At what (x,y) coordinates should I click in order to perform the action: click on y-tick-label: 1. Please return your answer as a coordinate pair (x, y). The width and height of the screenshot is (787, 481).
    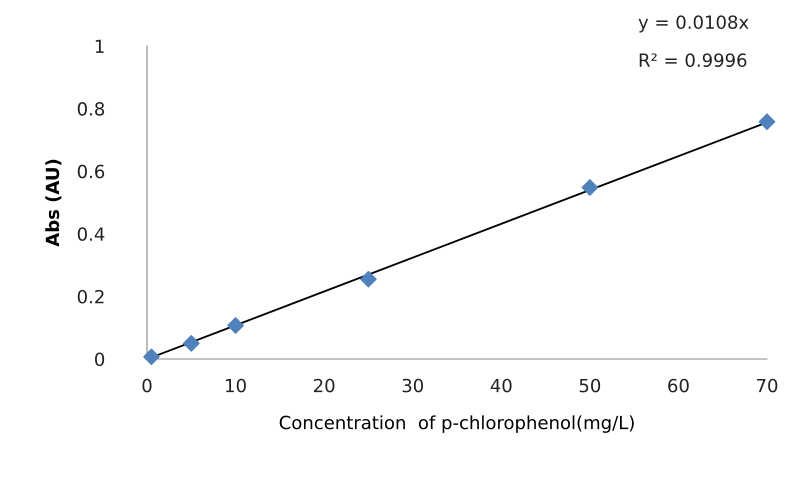
    Looking at the image, I should click on (100, 46).